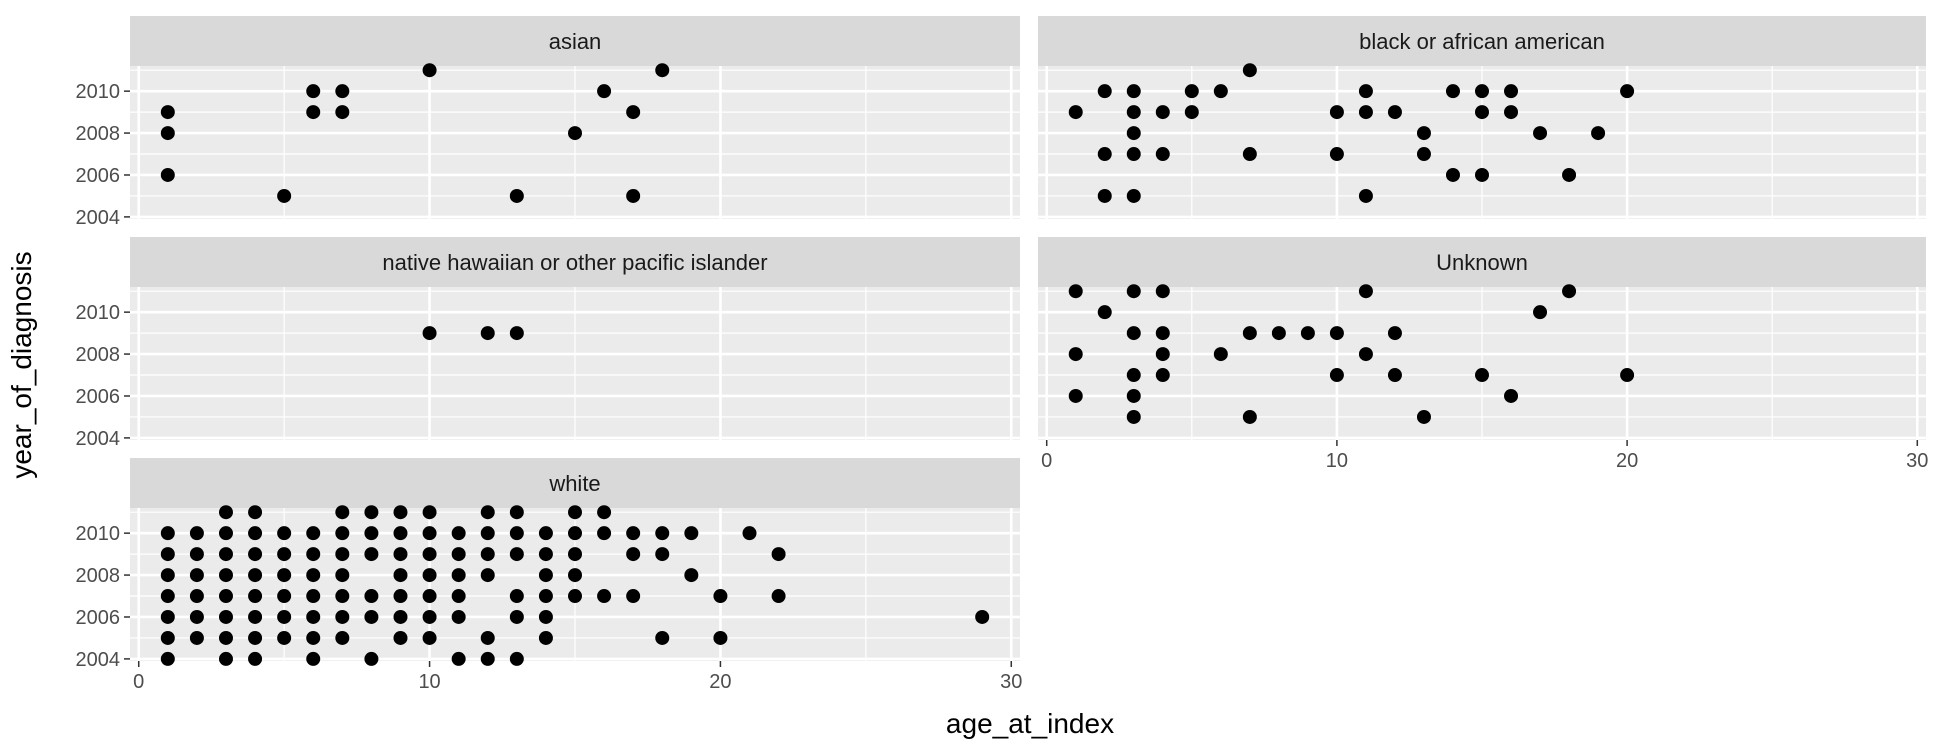 The width and height of the screenshot is (1944, 756). What do you see at coordinates (1030, 723) in the screenshot?
I see `x-axis-title: age_at_index` at bounding box center [1030, 723].